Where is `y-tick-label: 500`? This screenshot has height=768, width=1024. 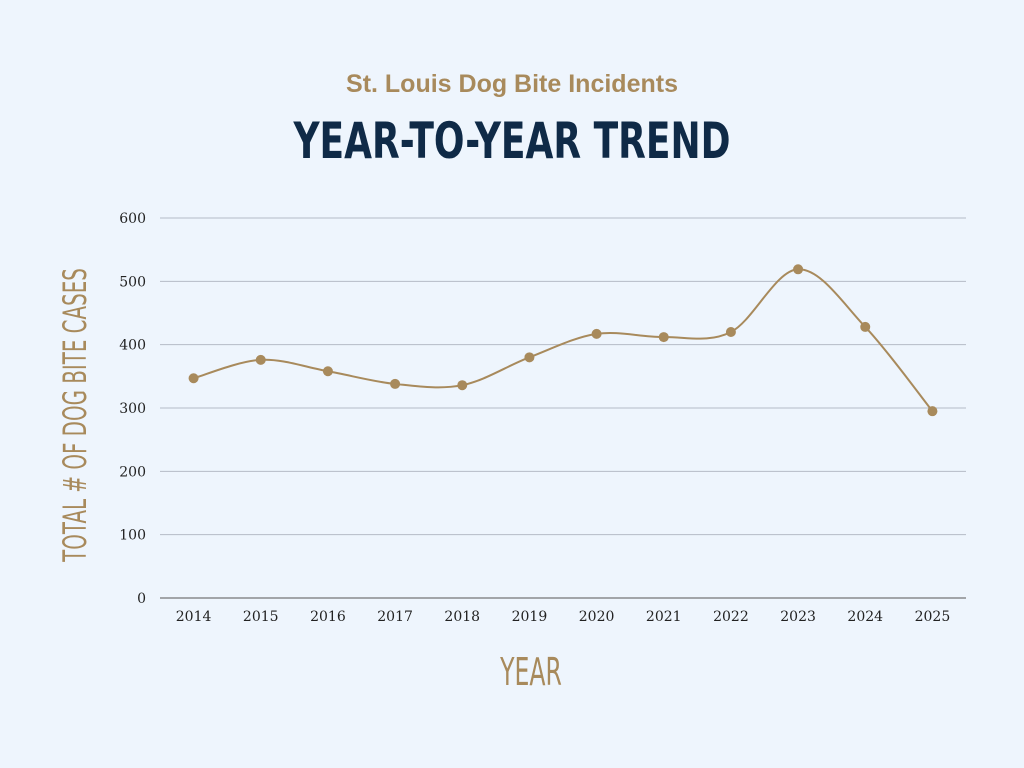 y-tick-label: 500 is located at coordinates (132, 282).